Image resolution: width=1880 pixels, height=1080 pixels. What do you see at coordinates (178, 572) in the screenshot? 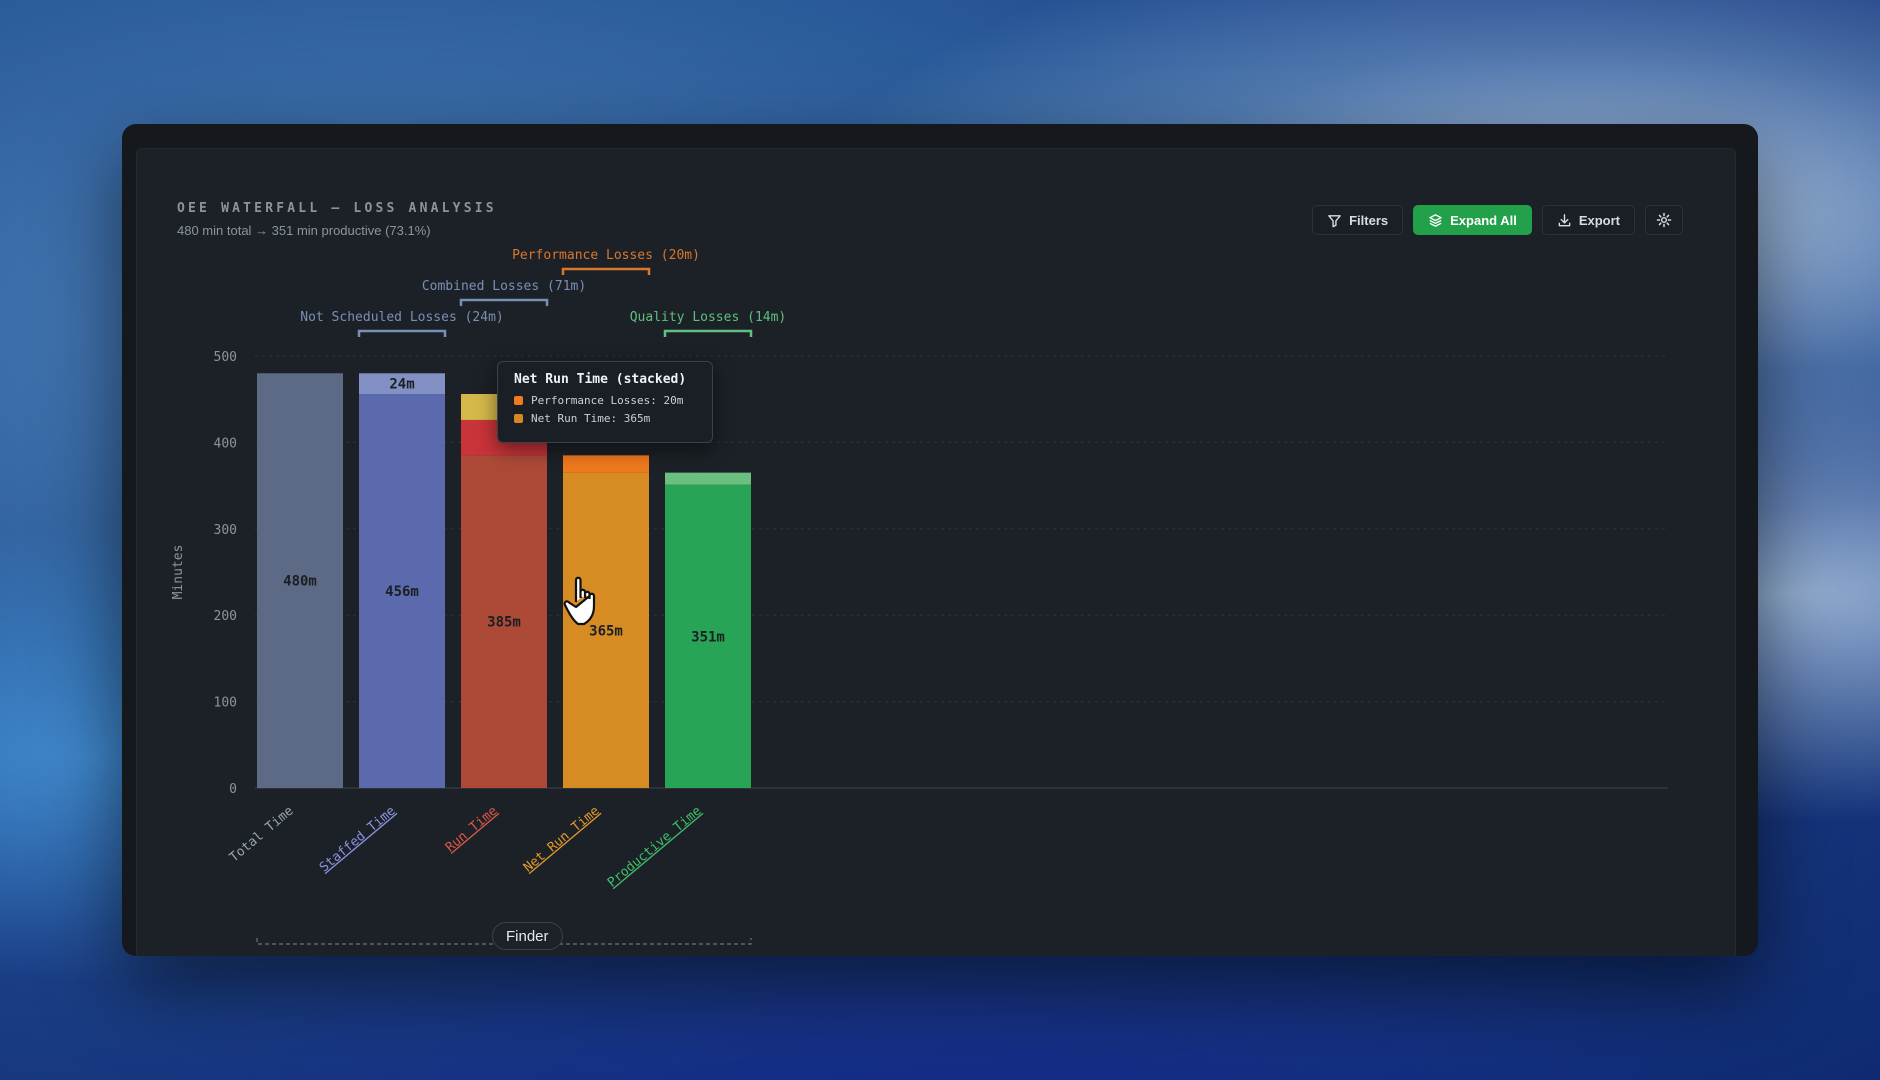
I see `y-axis-label: Minutes` at bounding box center [178, 572].